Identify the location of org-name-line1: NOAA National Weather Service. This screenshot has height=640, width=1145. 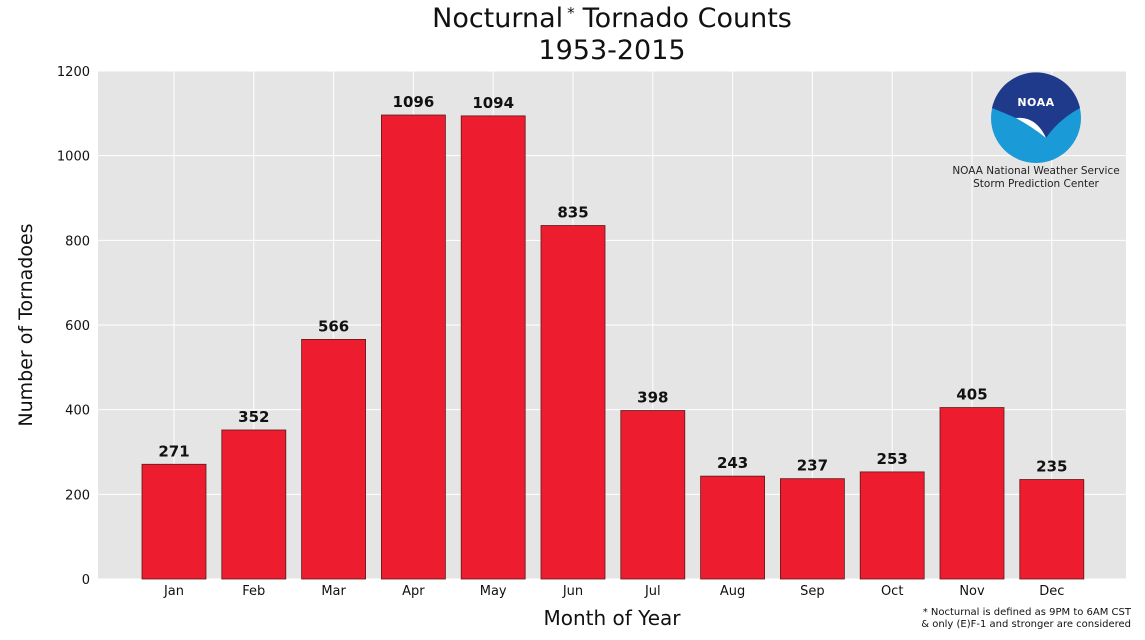
(1035, 171).